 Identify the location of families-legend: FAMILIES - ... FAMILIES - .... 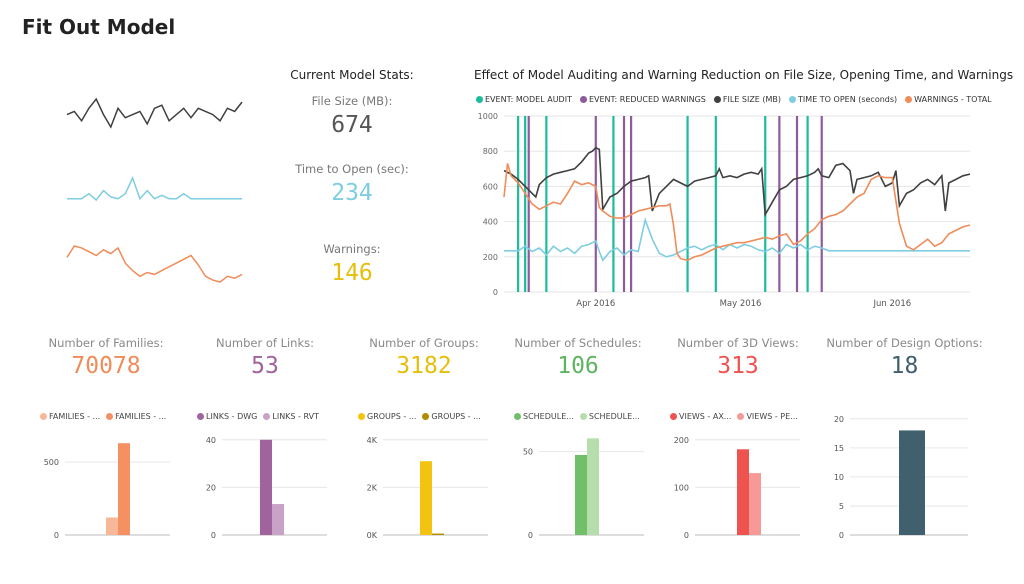
(103, 416).